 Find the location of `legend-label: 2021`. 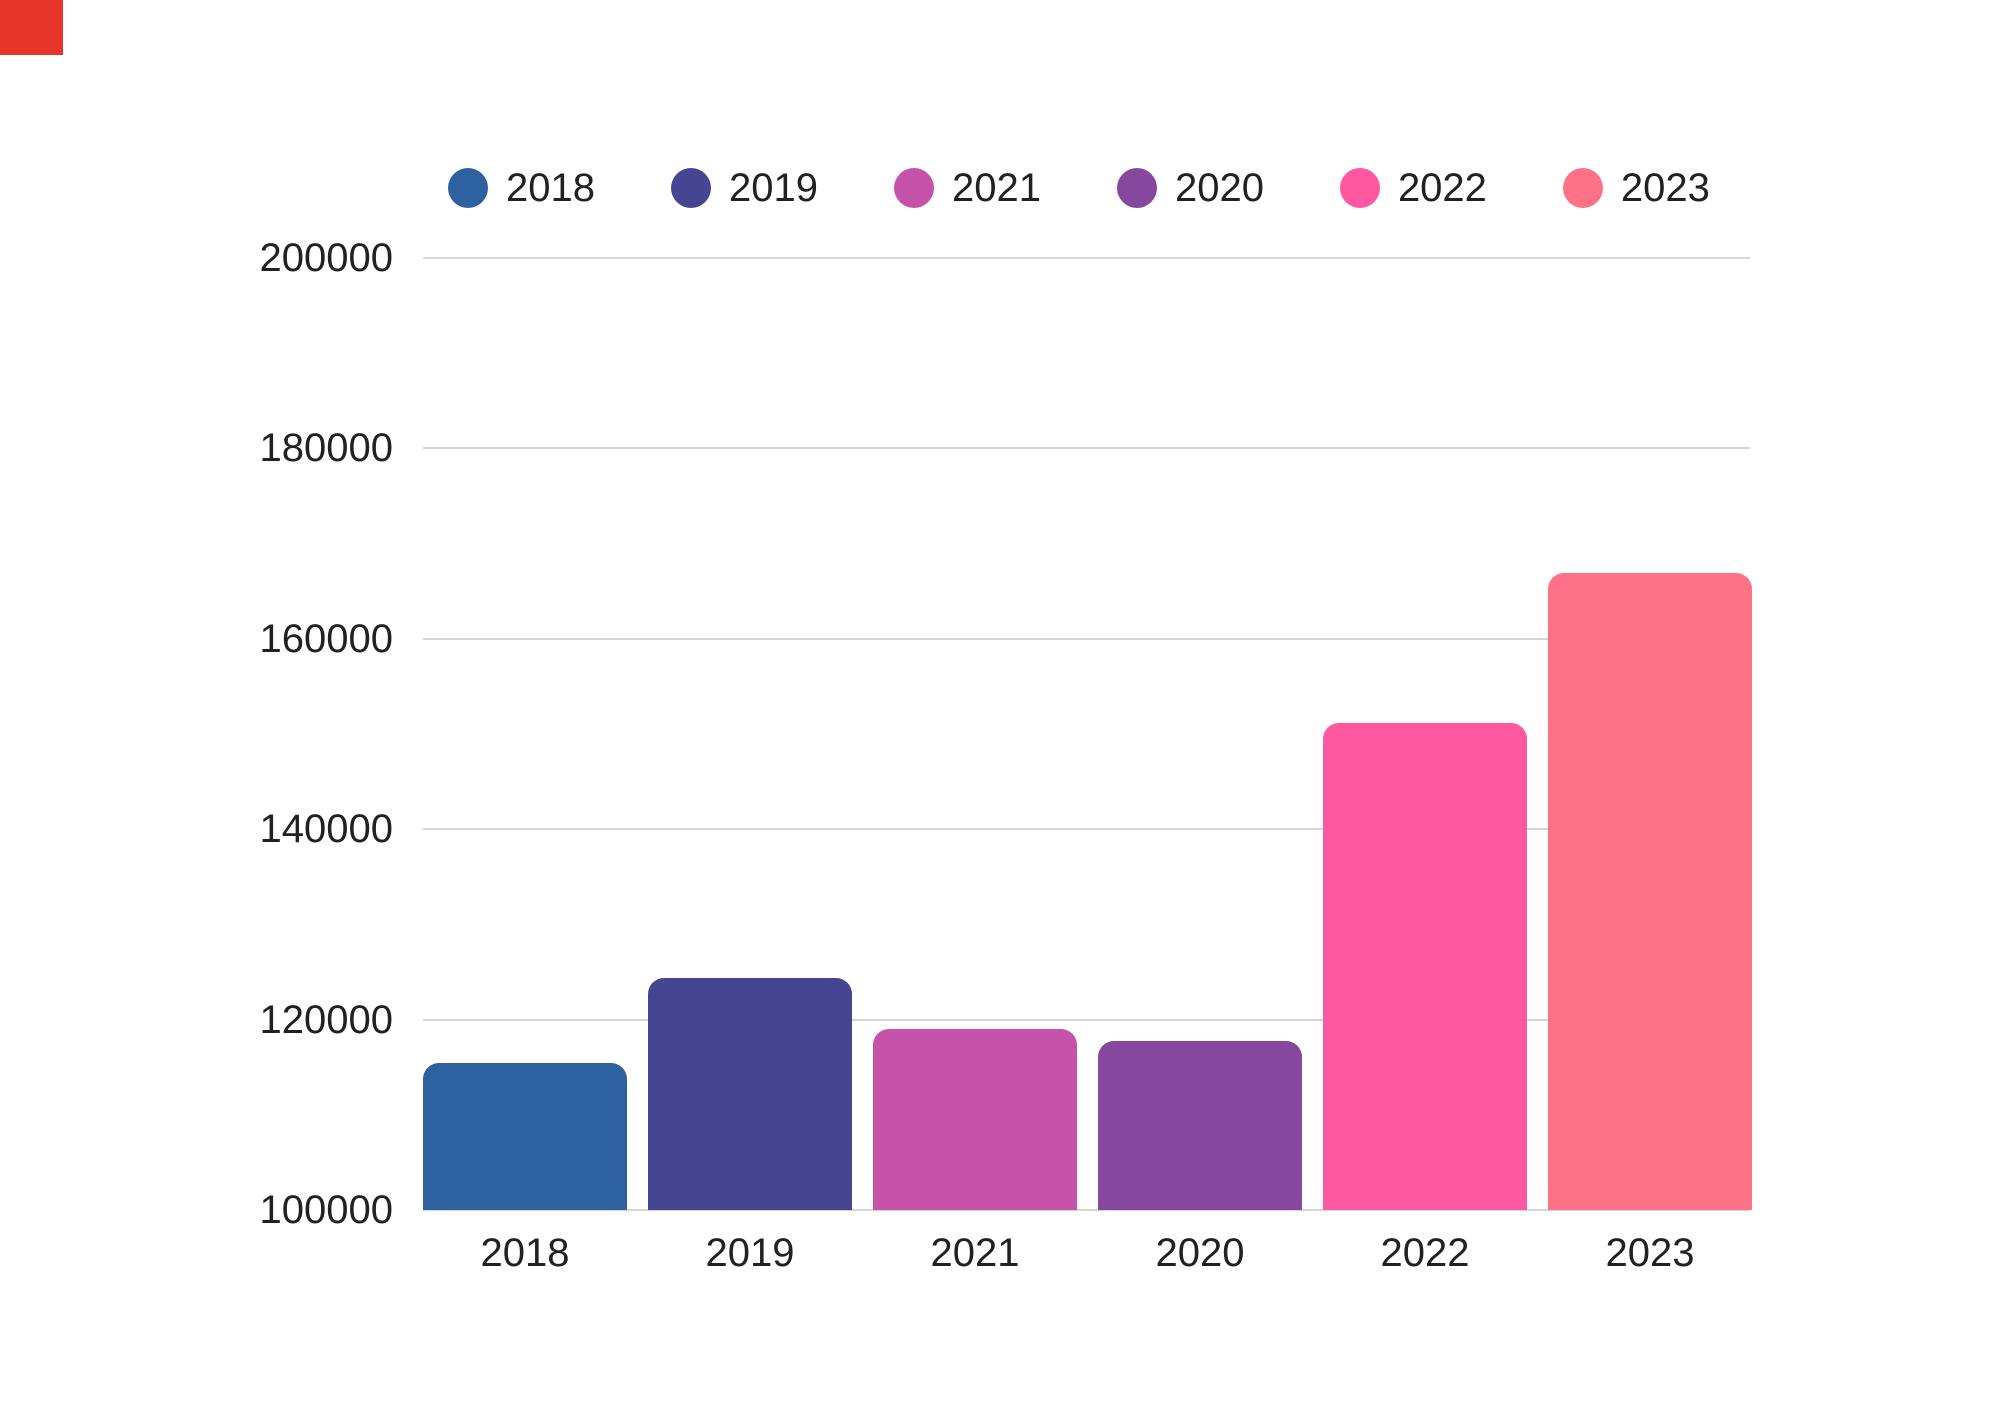

legend-label: 2021 is located at coordinates (996, 188).